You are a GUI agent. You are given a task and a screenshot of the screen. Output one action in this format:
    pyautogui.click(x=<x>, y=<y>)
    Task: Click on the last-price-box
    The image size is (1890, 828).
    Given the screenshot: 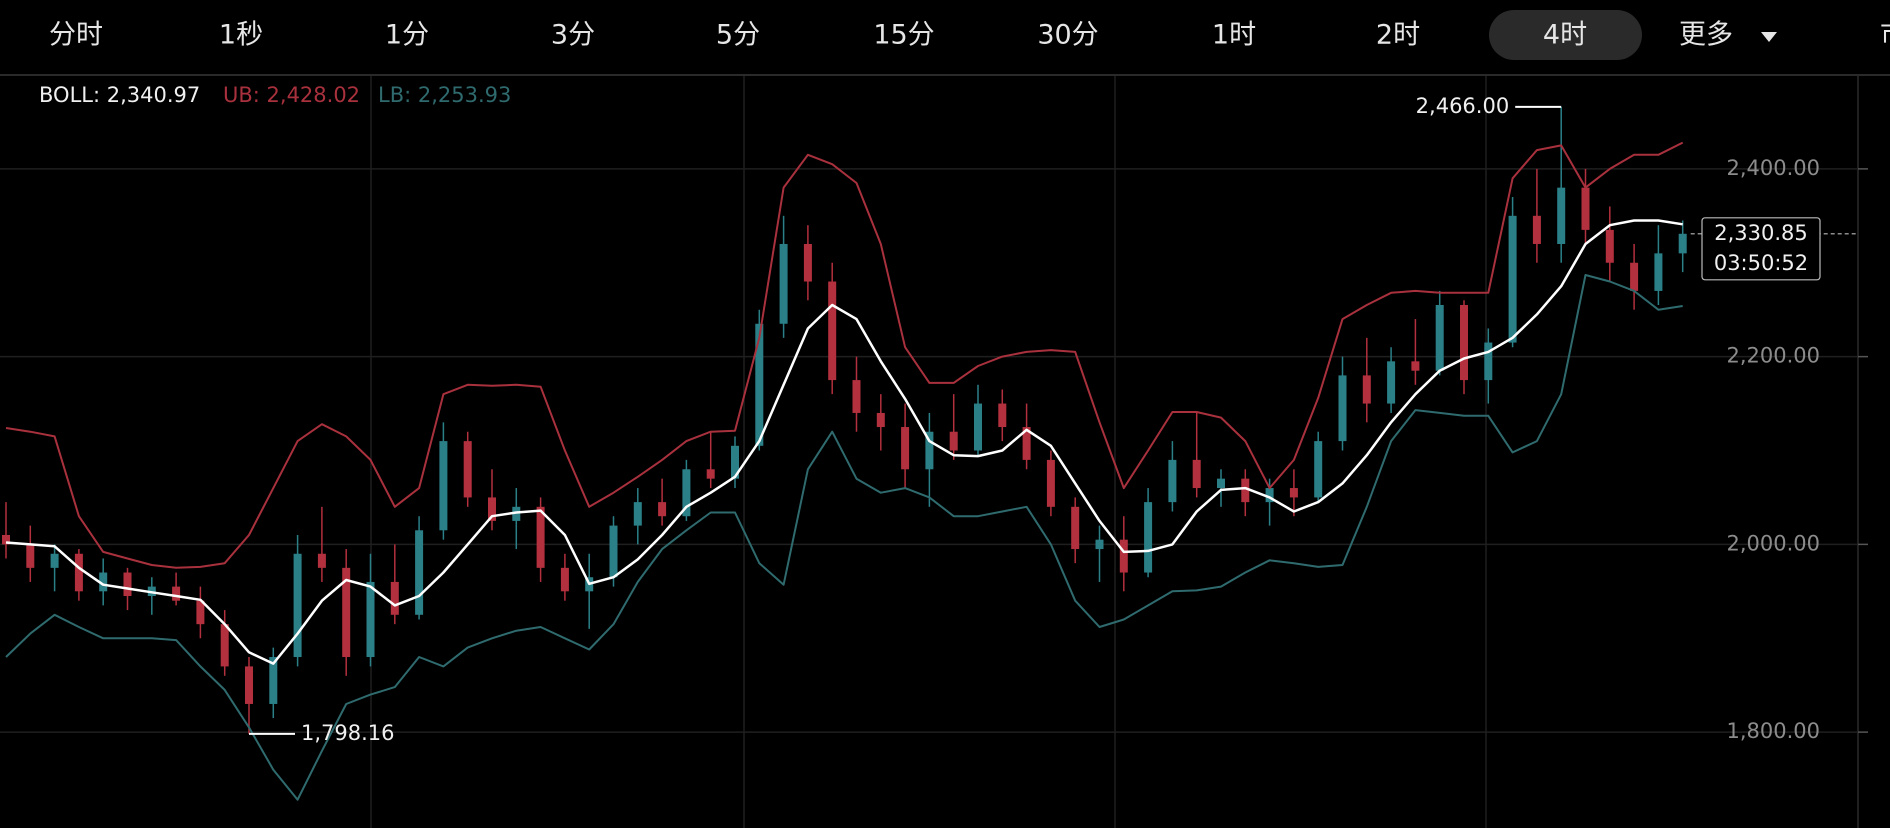 What is the action you would take?
    pyautogui.click(x=1761, y=249)
    